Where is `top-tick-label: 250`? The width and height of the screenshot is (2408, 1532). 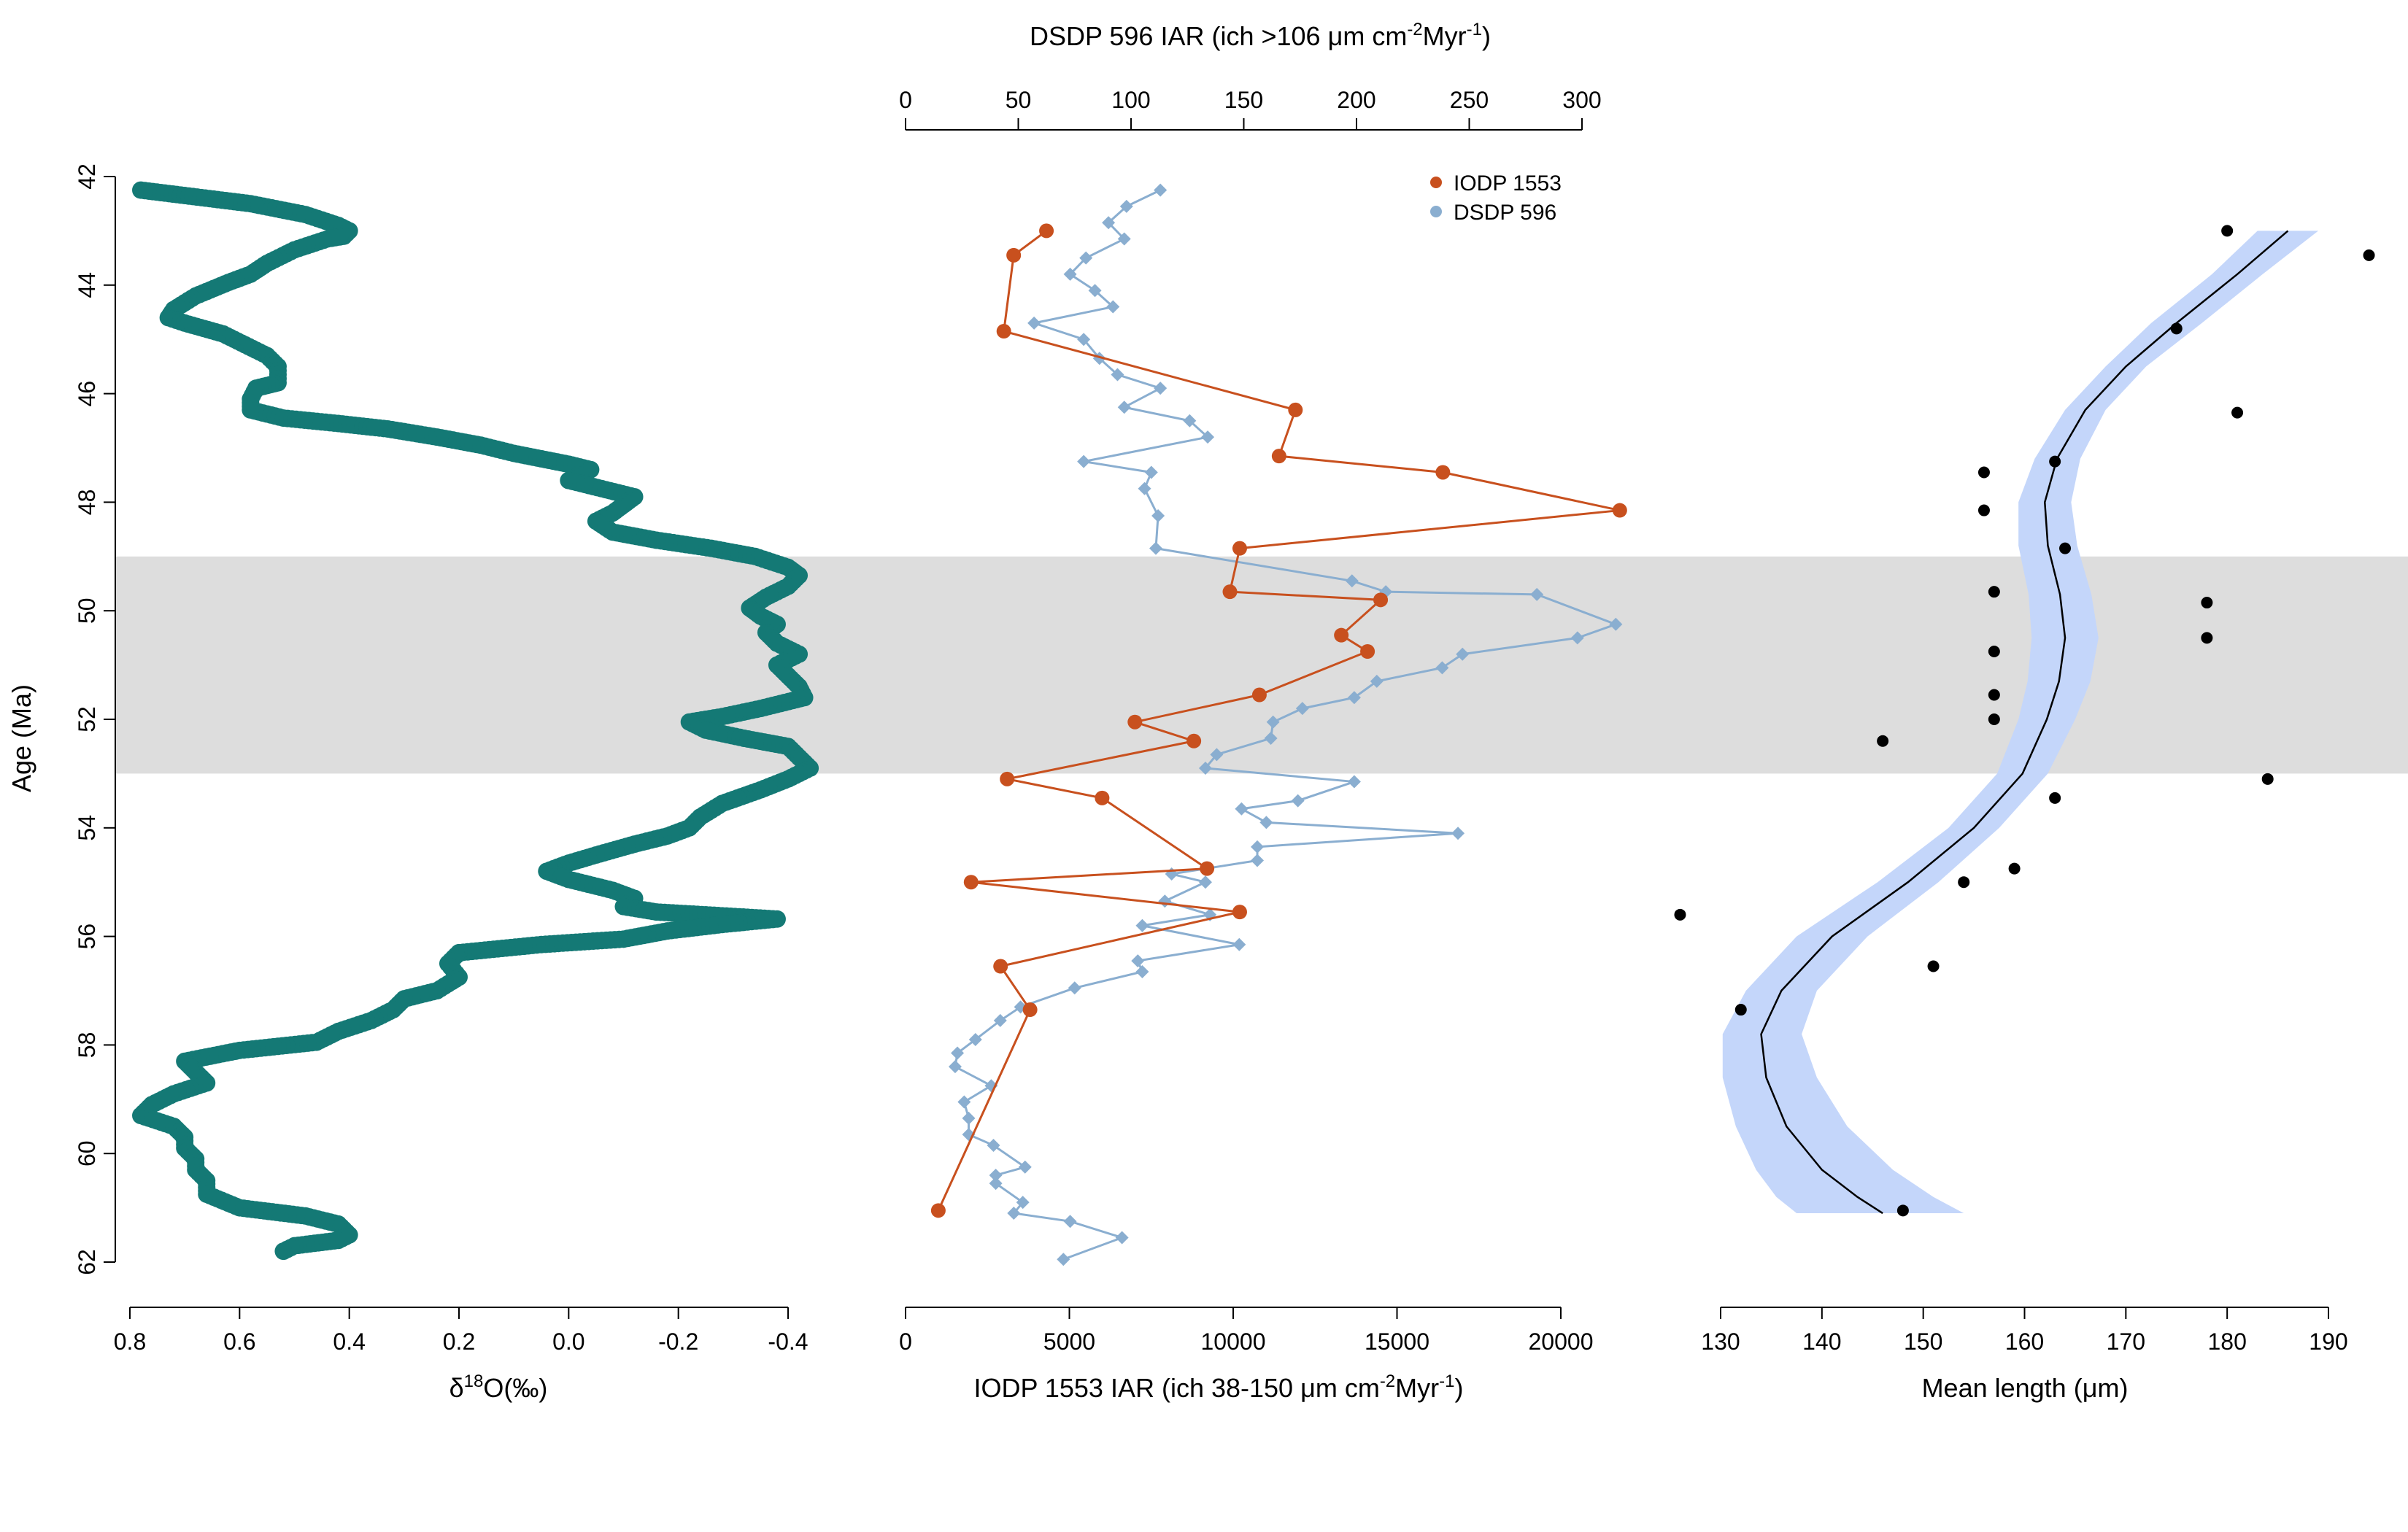 top-tick-label: 250 is located at coordinates (1469, 100).